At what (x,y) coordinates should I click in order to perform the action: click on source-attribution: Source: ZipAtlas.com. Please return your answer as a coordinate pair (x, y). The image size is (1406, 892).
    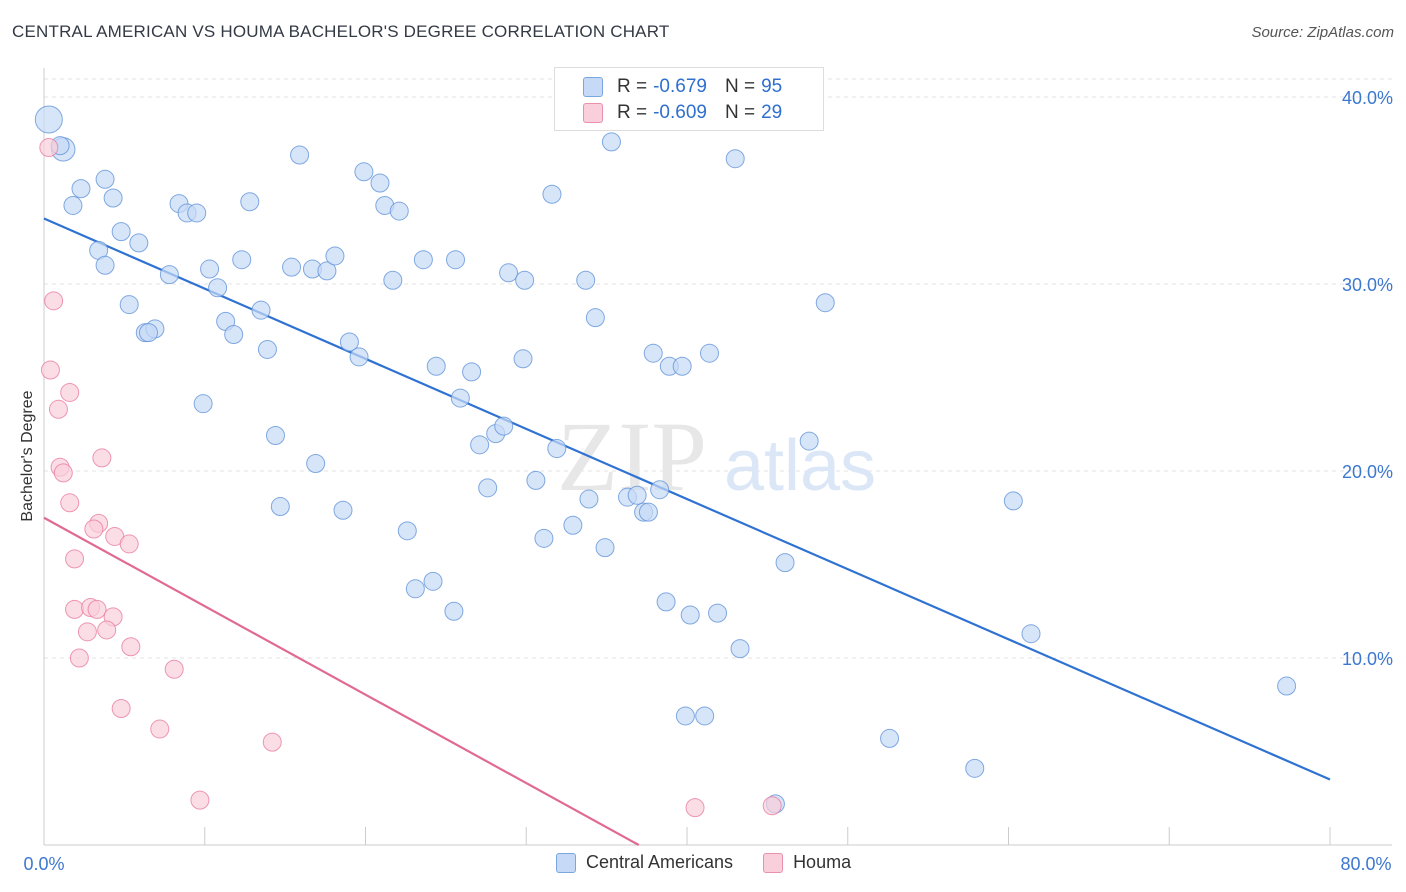
    Looking at the image, I should click on (1322, 32).